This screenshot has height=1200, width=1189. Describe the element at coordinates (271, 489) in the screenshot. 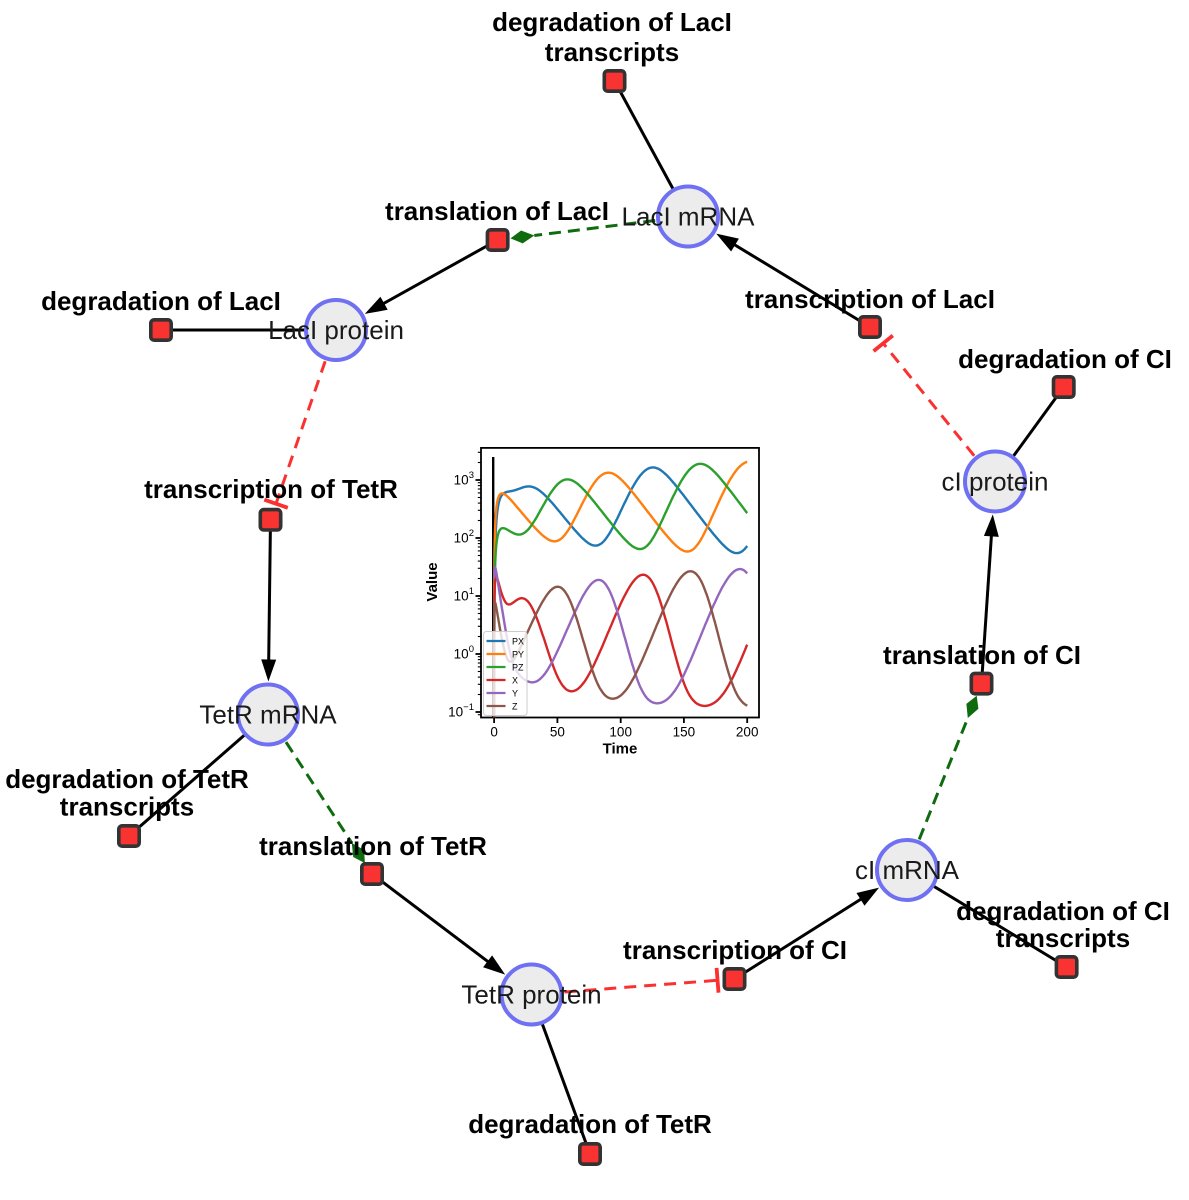

I see `svg-text: transcription of TetR` at that location.